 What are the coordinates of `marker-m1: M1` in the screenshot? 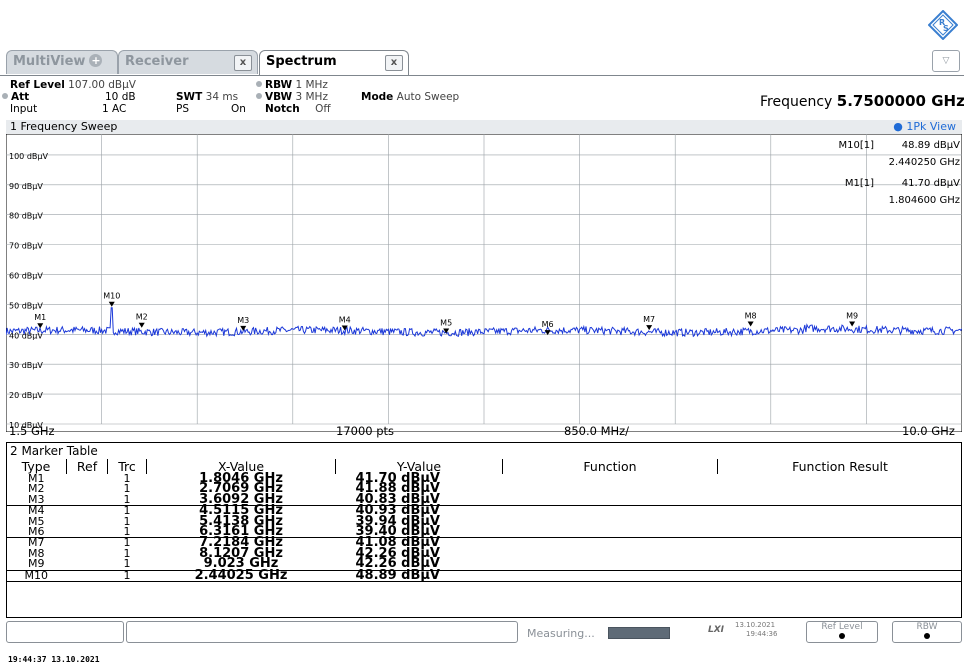 It's located at (40, 321).